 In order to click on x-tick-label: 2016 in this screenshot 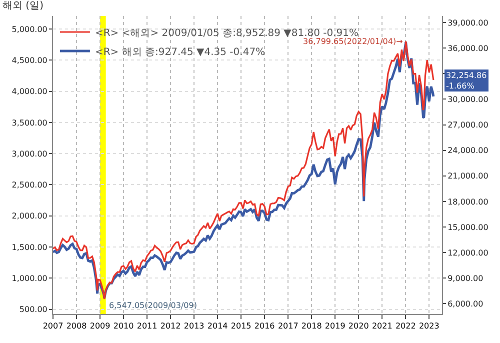, I will do `click(264, 326)`.